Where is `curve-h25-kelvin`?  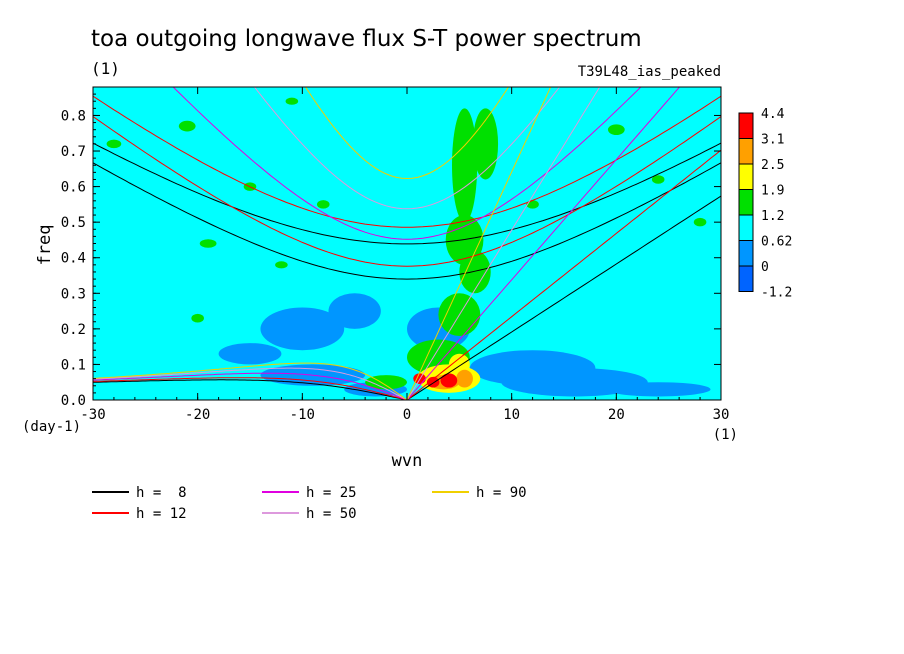
curve-h25-kelvin is located at coordinates (543, 243).